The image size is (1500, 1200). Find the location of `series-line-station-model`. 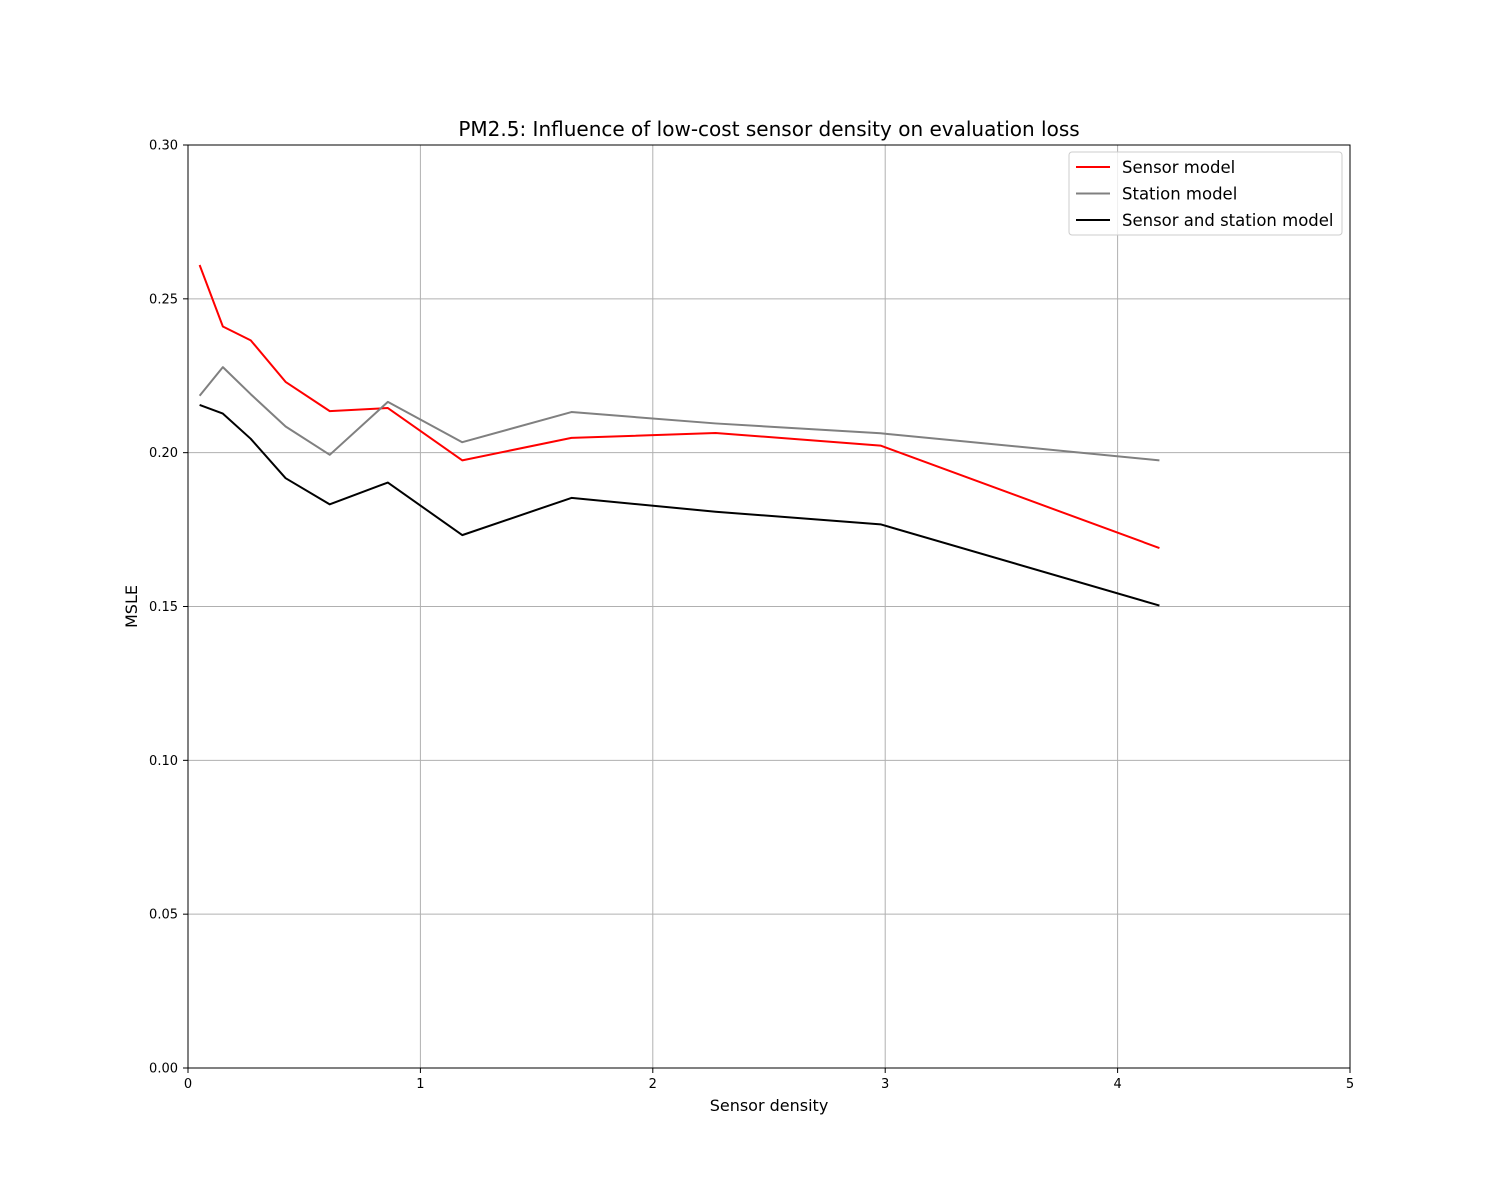

series-line-station-model is located at coordinates (679, 414).